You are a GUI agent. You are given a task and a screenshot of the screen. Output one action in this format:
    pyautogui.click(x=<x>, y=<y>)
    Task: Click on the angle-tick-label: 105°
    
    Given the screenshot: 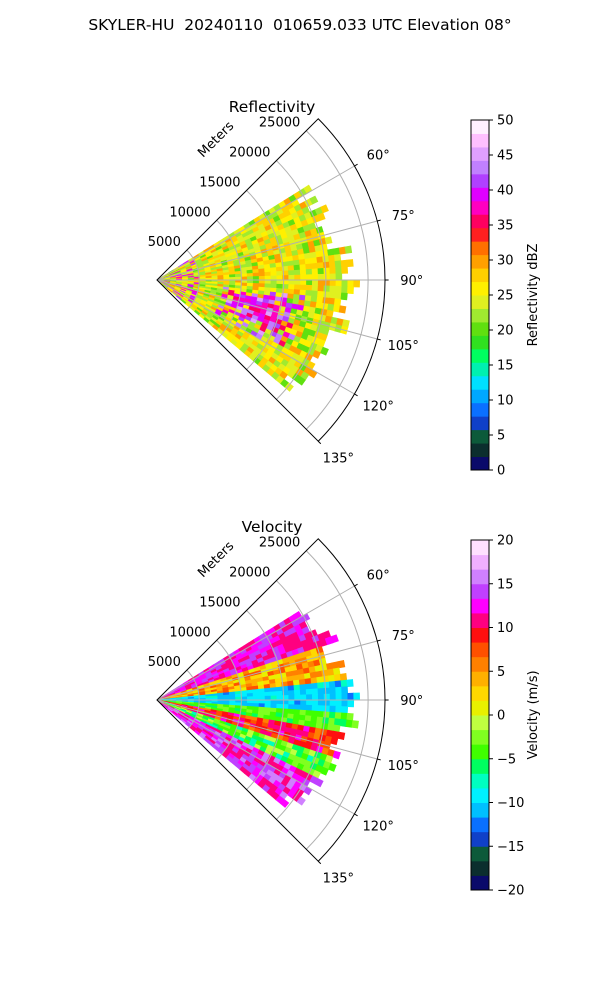 What is the action you would take?
    pyautogui.click(x=403, y=346)
    